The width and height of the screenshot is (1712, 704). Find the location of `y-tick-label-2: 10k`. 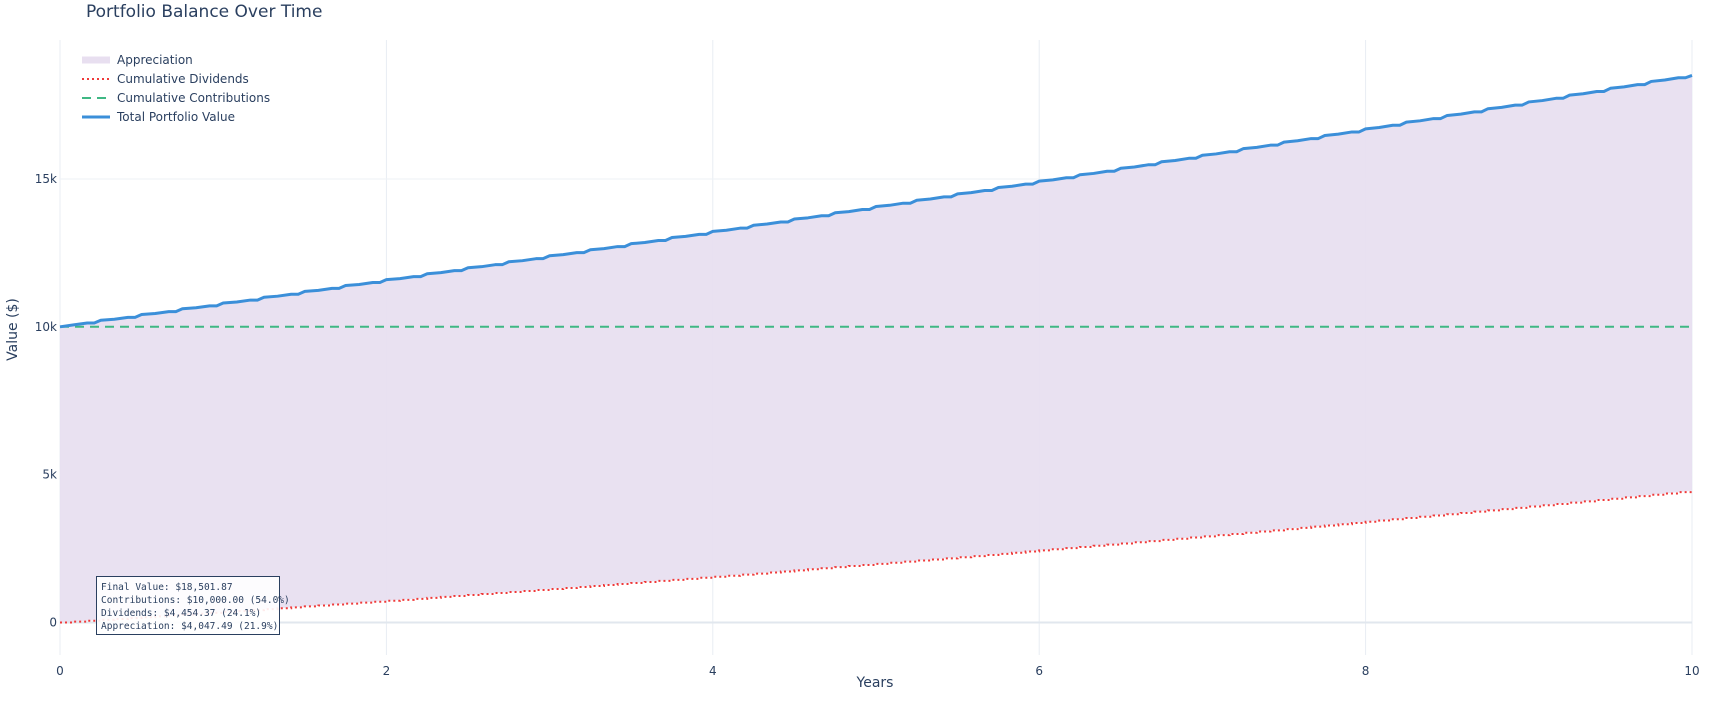

y-tick-label-2: 10k is located at coordinates (46, 327).